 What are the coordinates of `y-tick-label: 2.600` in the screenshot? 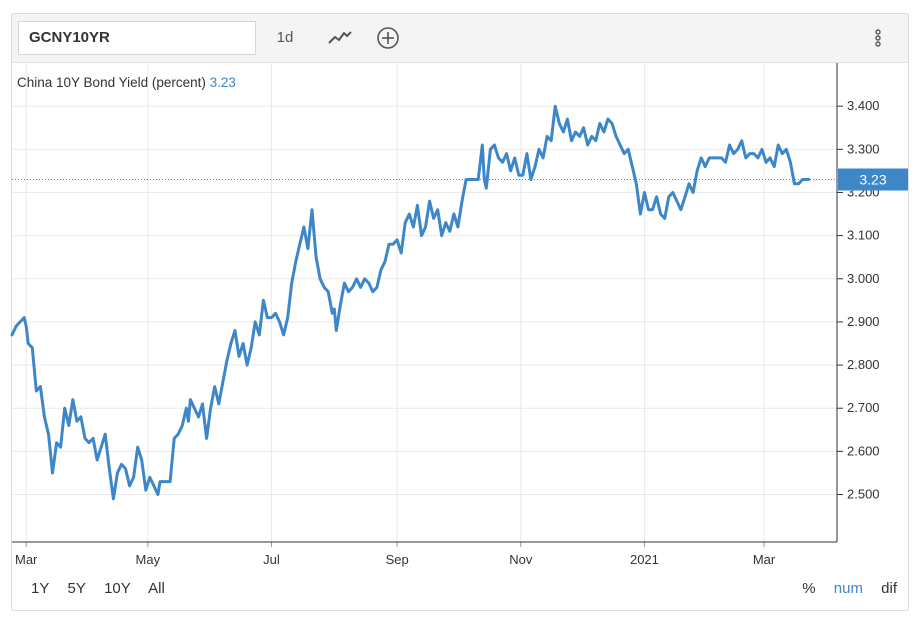 It's located at (863, 450).